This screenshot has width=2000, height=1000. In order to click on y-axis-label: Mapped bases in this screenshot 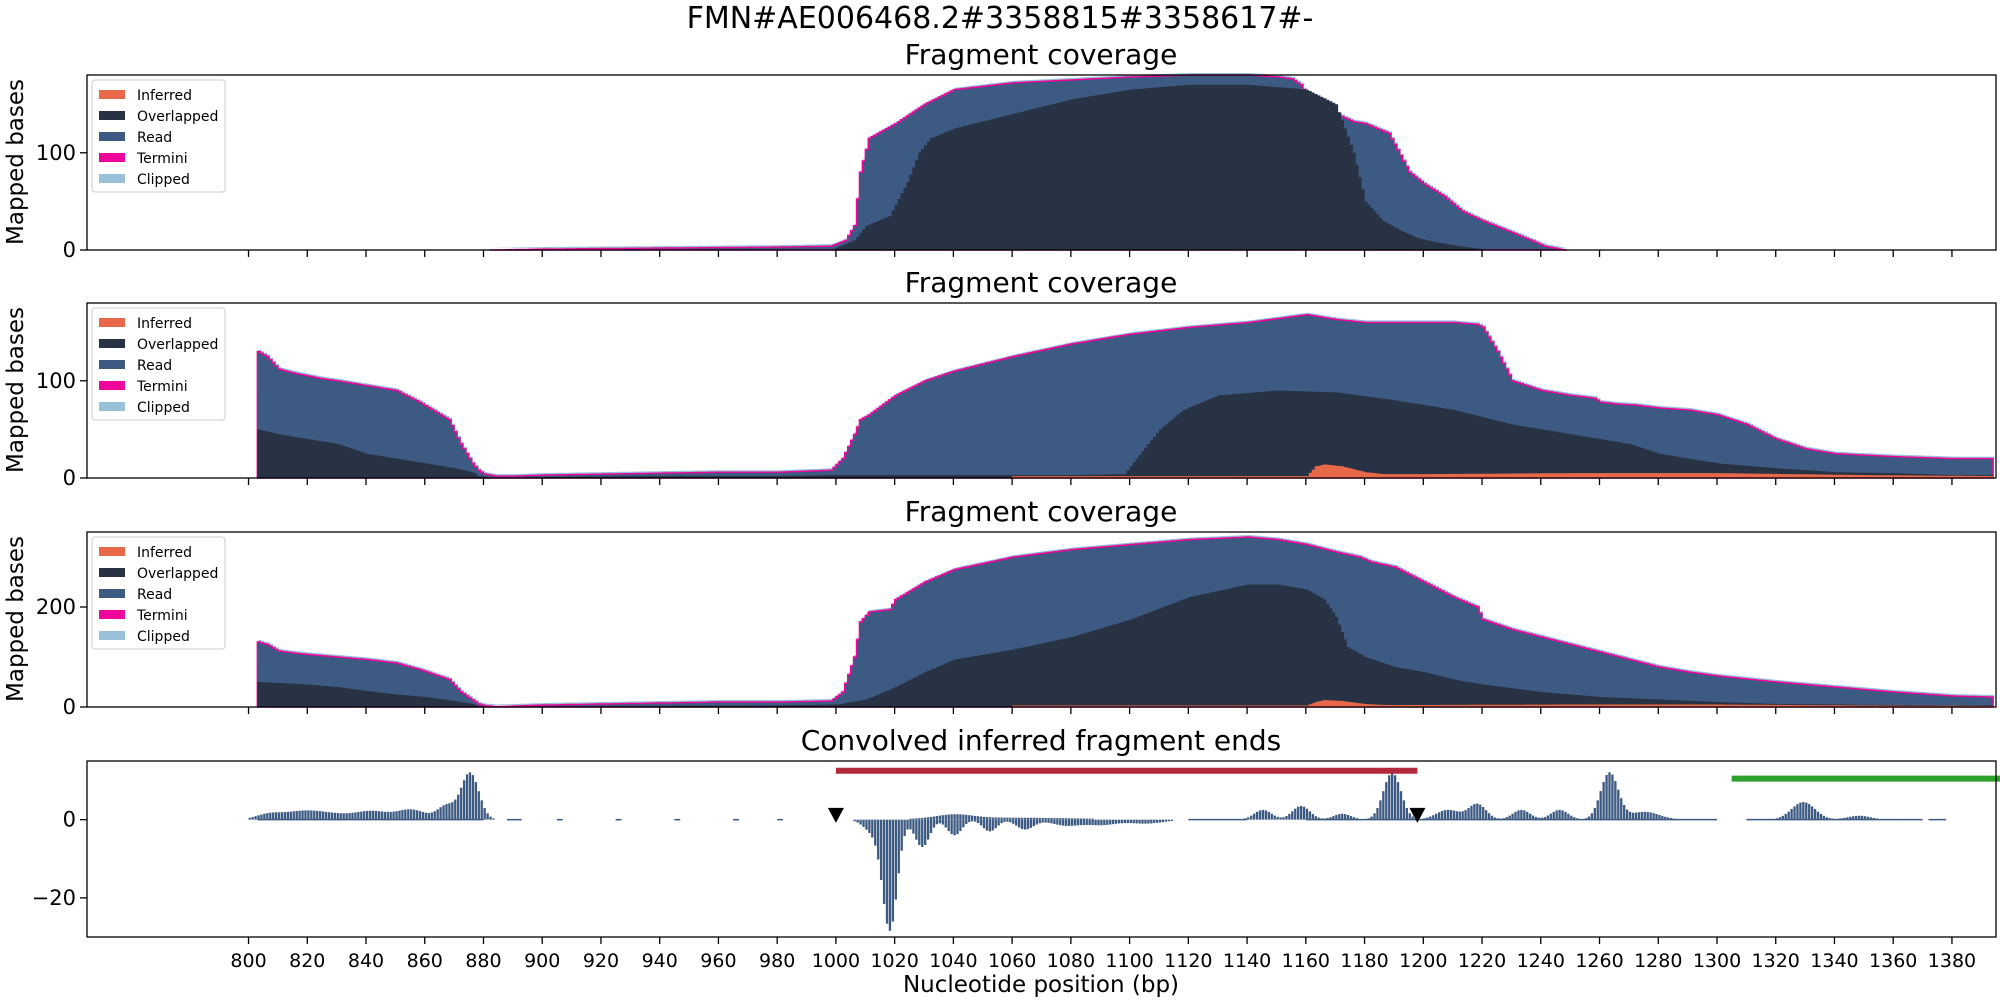, I will do `click(16, 390)`.